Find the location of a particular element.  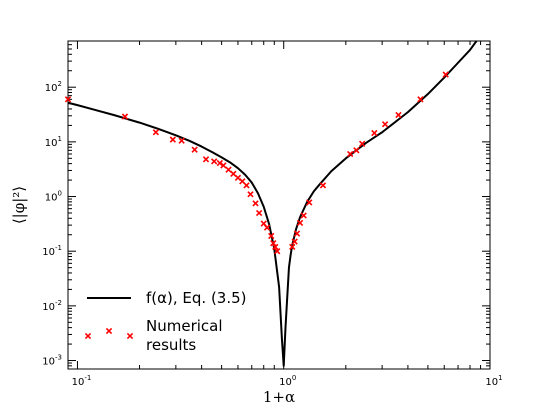

legend-label-numerical-line1: Numerical is located at coordinates (184, 326).